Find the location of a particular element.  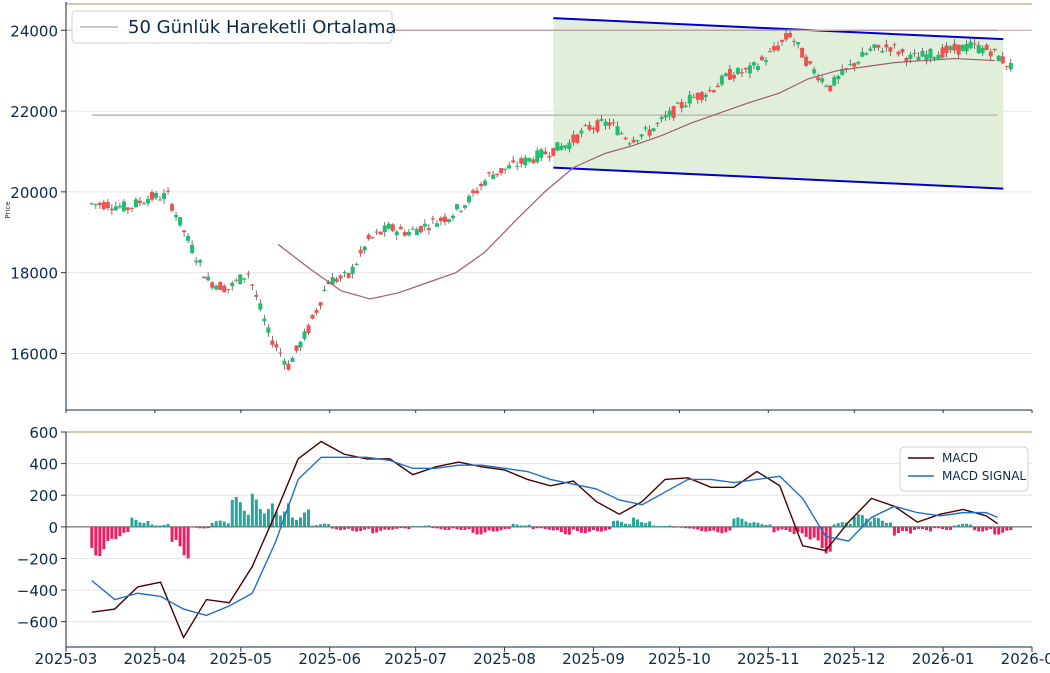

price-tick-label: 16000 is located at coordinates (34, 354).